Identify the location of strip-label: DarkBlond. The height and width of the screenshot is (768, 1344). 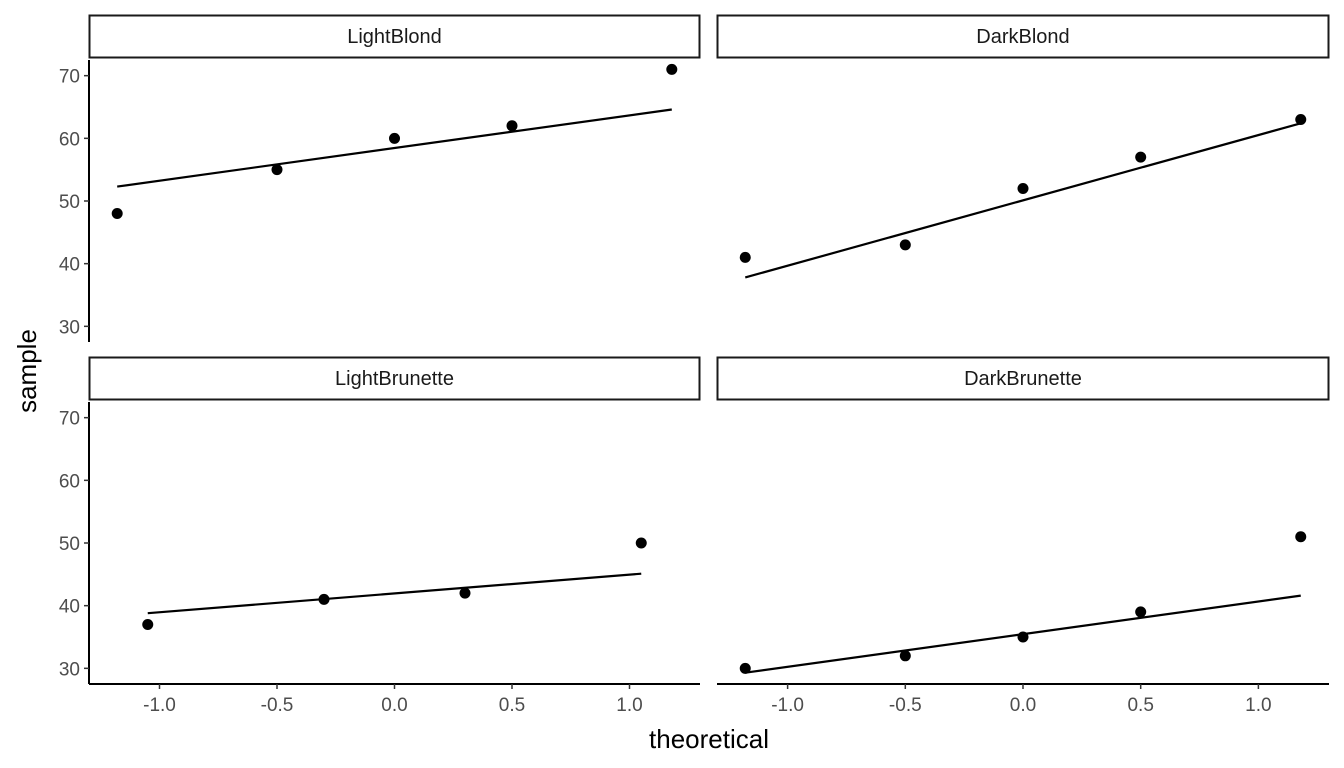
(1022, 37).